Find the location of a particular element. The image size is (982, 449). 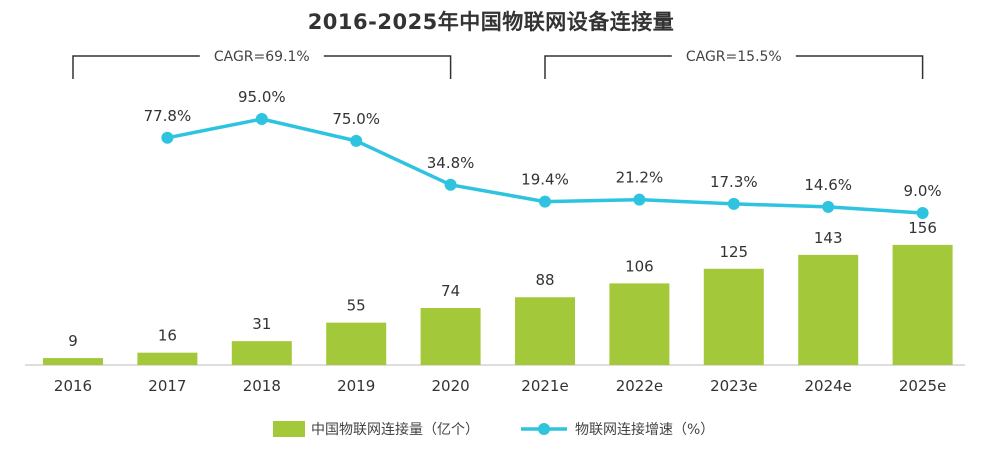

line-value-label: 21.2% is located at coordinates (640, 178).